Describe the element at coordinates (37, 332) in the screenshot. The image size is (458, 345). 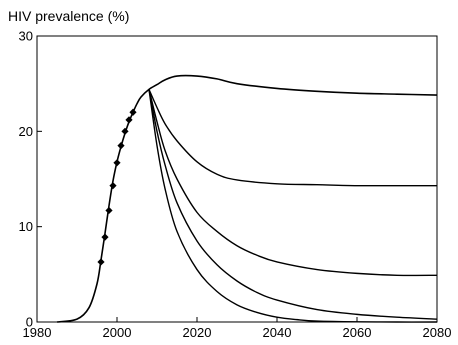
I see `x-tick-label: 1980` at that location.